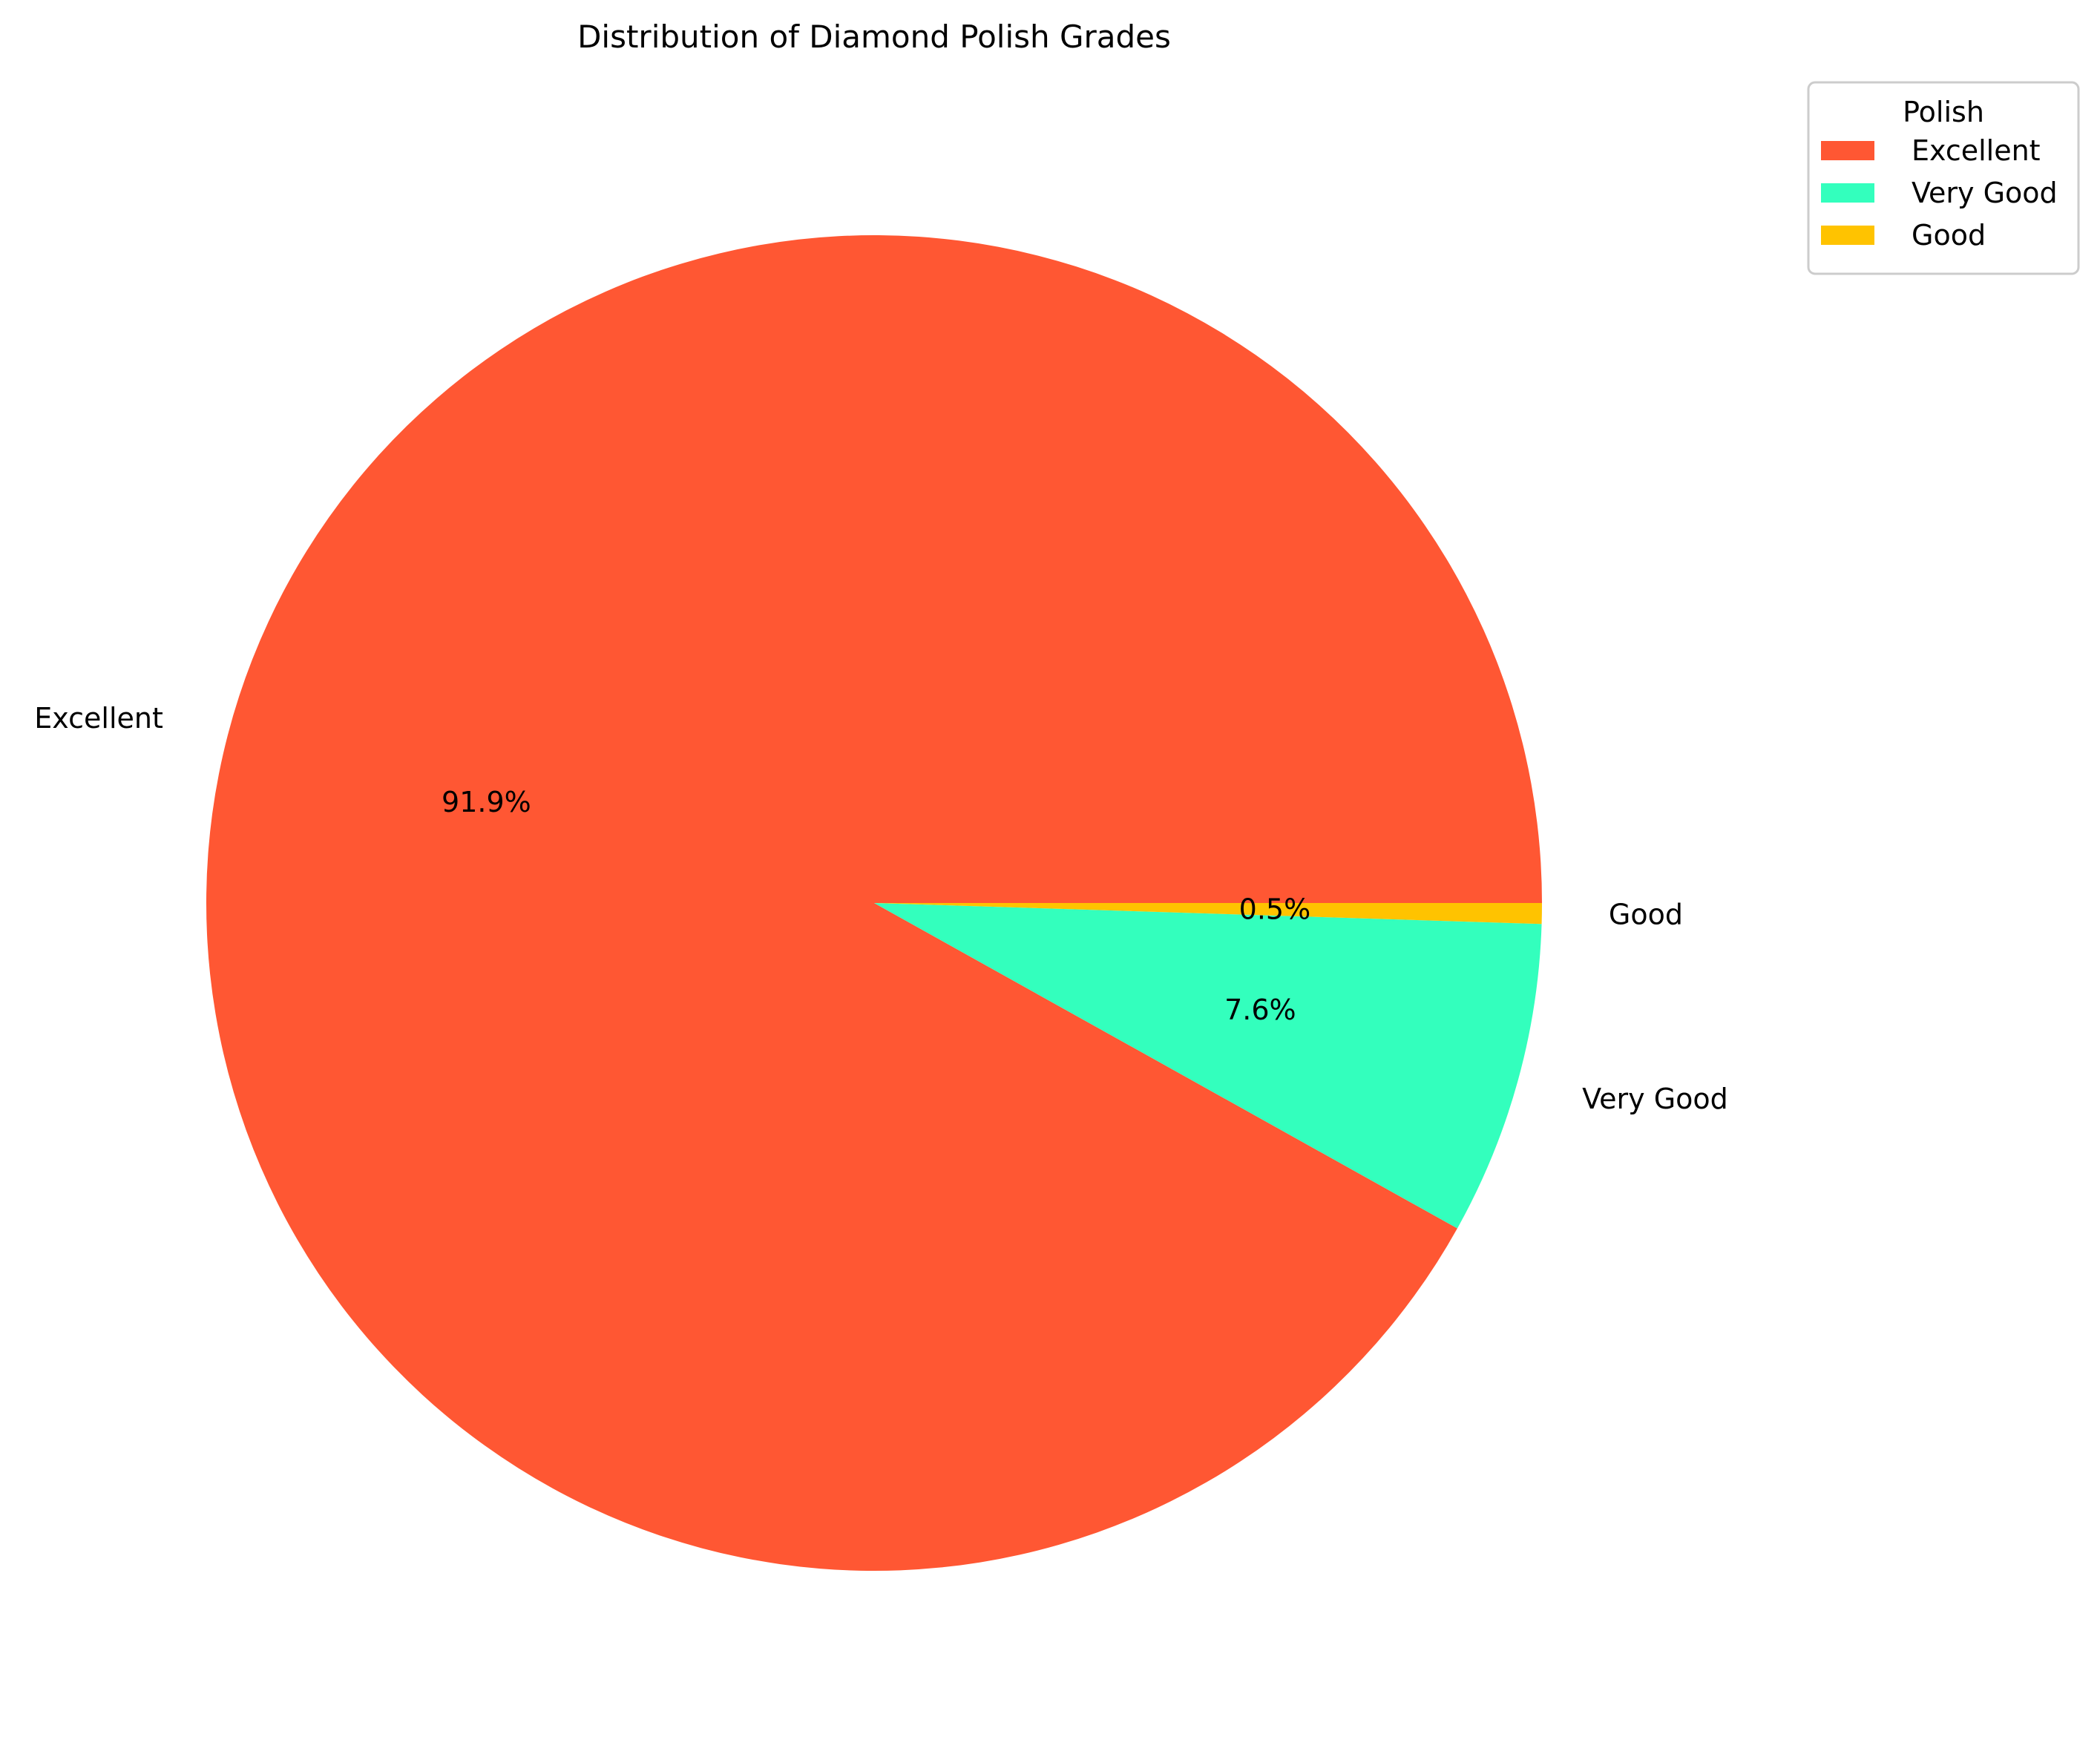 The height and width of the screenshot is (1760, 2100). What do you see at coordinates (1848, 150) in the screenshot?
I see `legend-swatch-excellent` at bounding box center [1848, 150].